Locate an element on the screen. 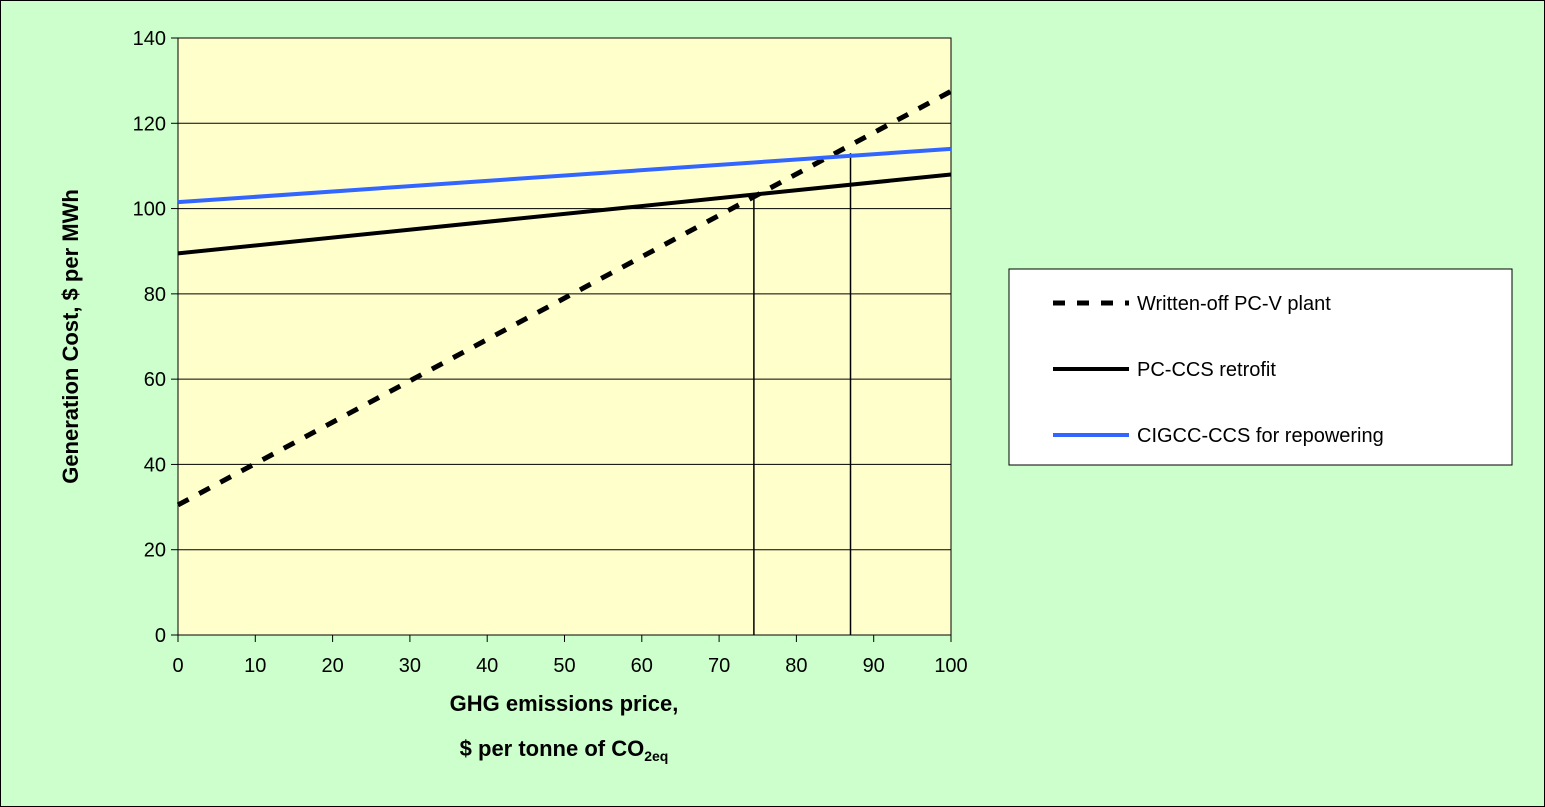 This screenshot has height=807, width=1545. x-axis-title-line2: $ per tonne of CO2eq is located at coordinates (564, 750).